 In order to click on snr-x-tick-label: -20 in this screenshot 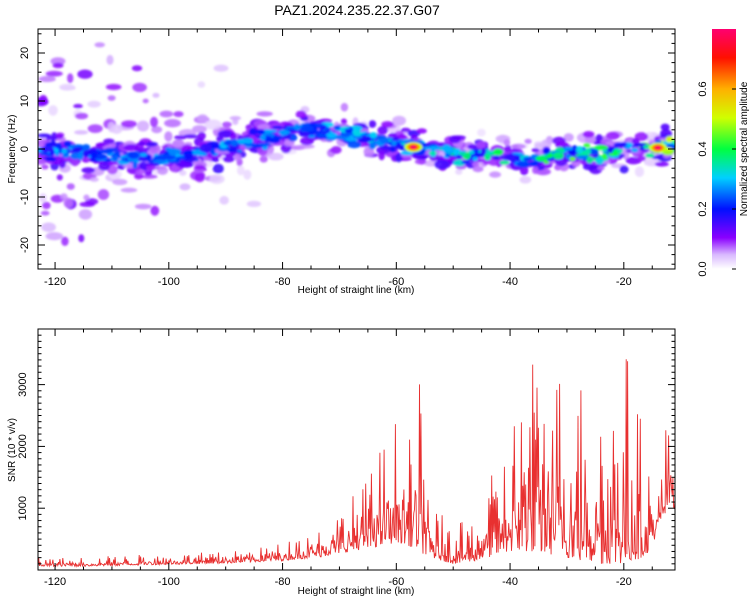, I will do `click(624, 582)`.